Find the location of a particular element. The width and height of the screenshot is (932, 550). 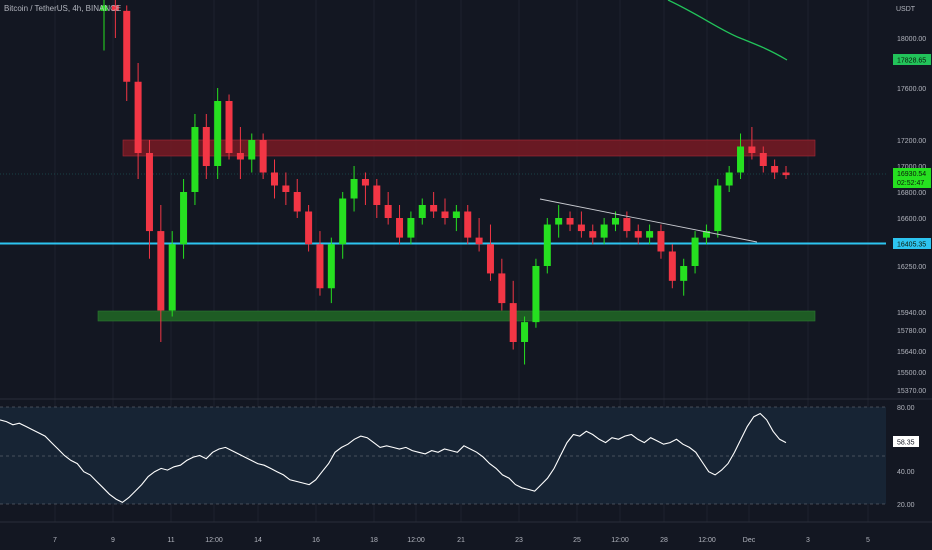

ma-price-text: 17828.65 is located at coordinates (911, 61).